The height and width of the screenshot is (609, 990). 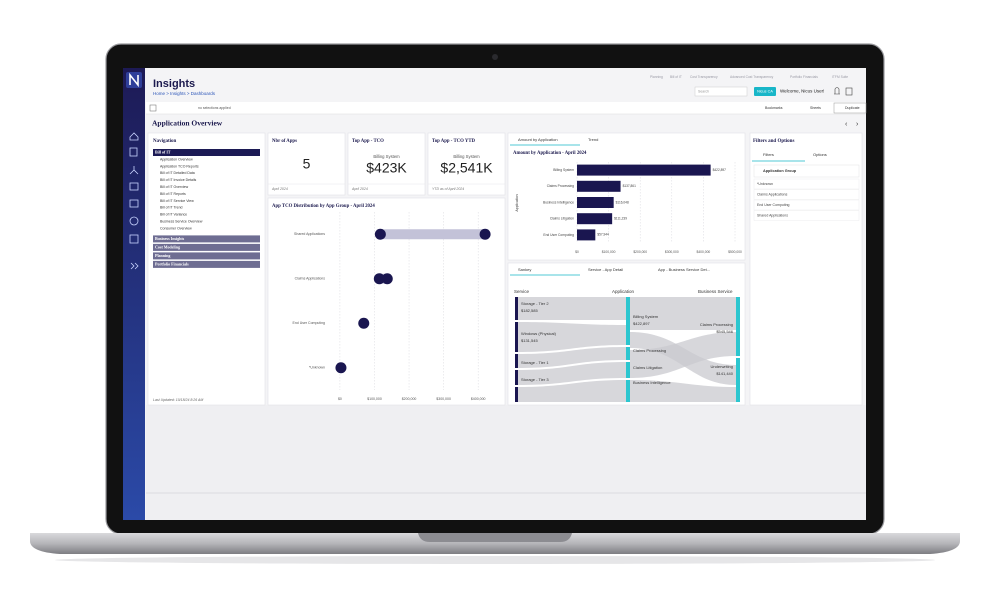 I want to click on kpi-subtitle: Billing System, so click(x=386, y=156).